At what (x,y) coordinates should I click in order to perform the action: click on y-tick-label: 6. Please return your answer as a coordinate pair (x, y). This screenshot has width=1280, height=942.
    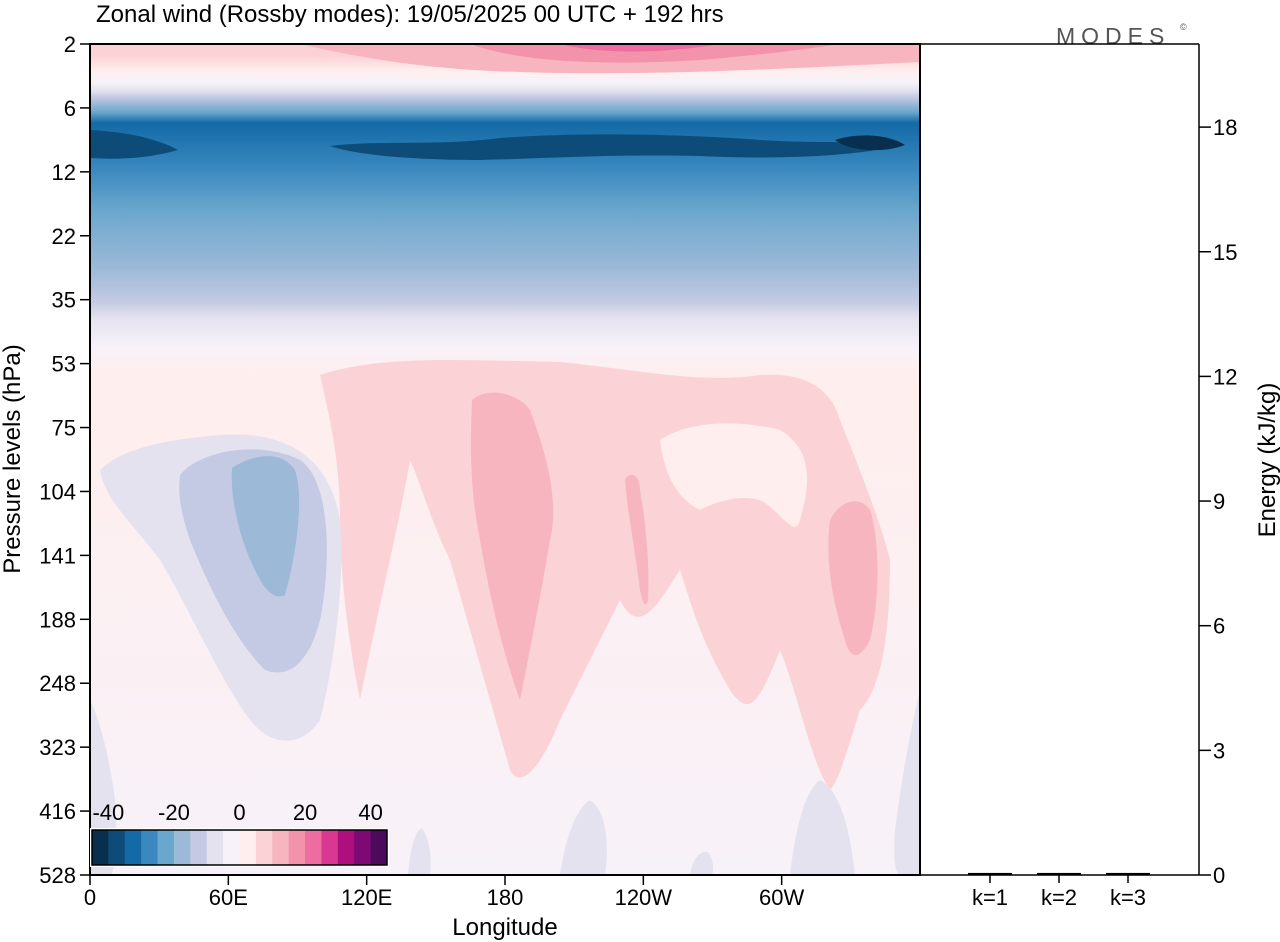
    Looking at the image, I should click on (70, 108).